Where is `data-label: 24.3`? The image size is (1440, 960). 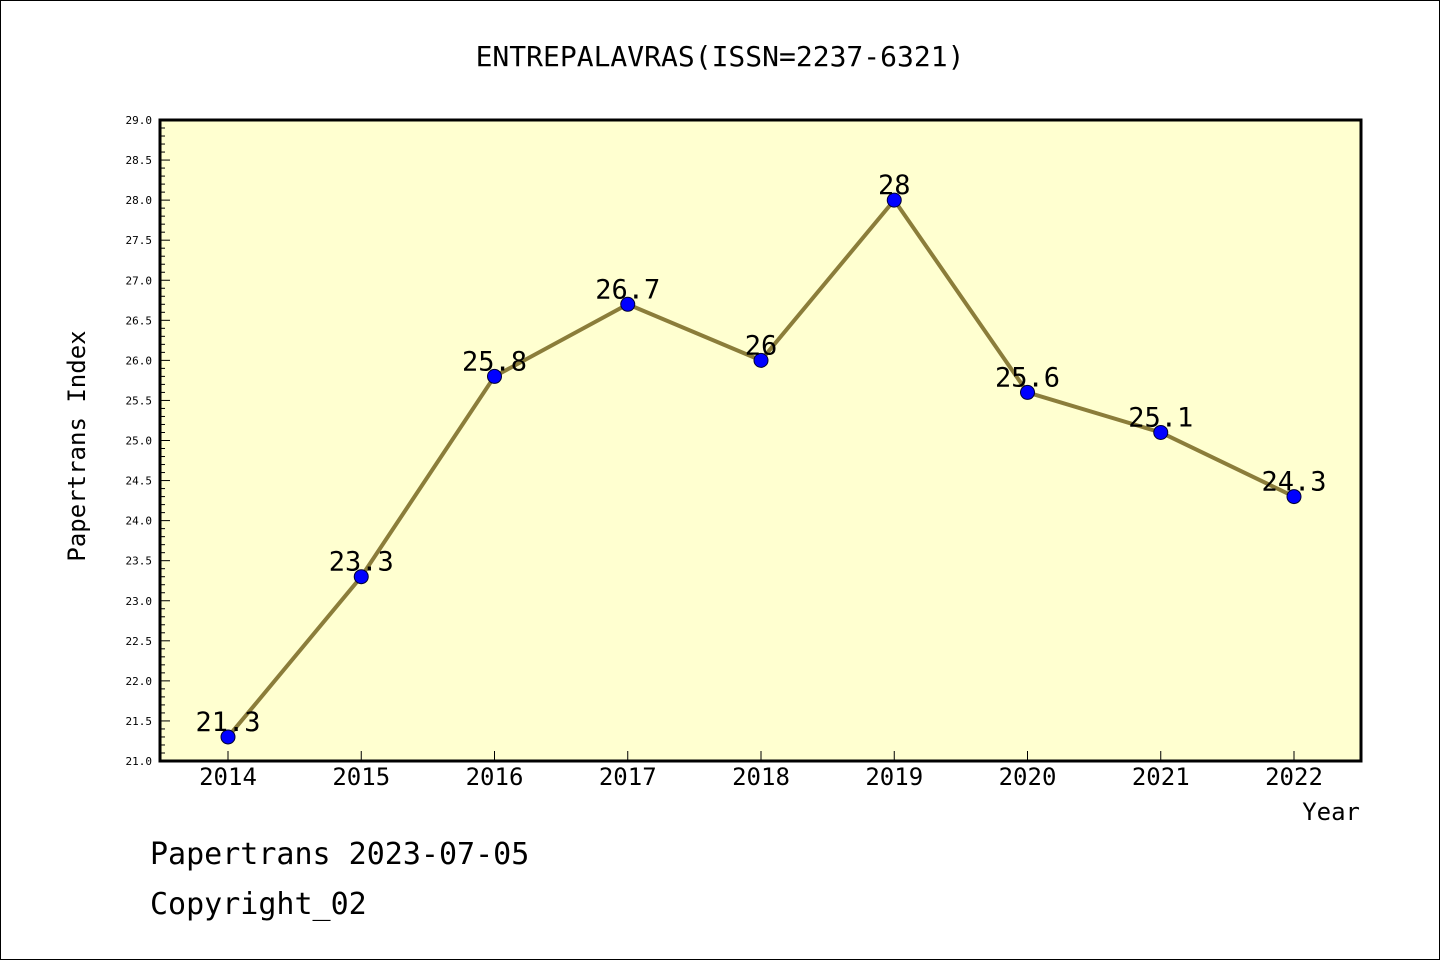 data-label: 24.3 is located at coordinates (1293, 482).